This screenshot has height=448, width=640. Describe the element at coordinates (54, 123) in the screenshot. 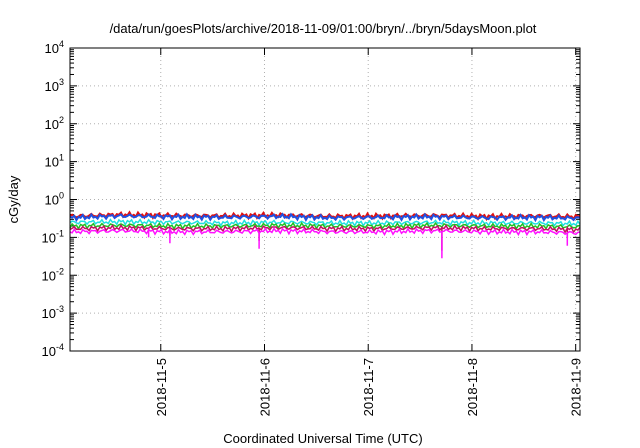

I see `y-tick-label: 10²` at that location.